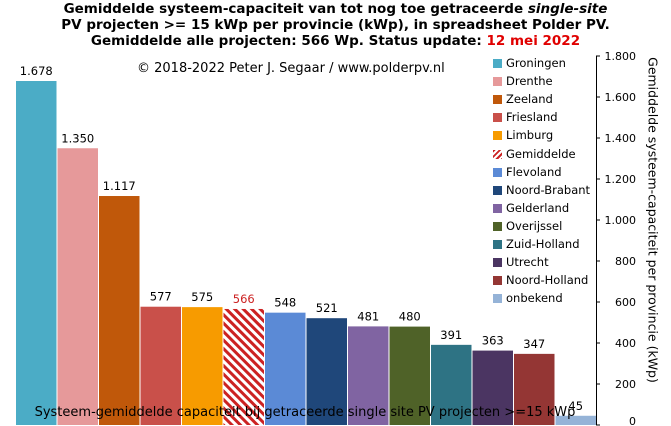 Image resolution: width=671 pixels, height=426 pixels. I want to click on value-label-groningen: 1.678, so click(36, 71).